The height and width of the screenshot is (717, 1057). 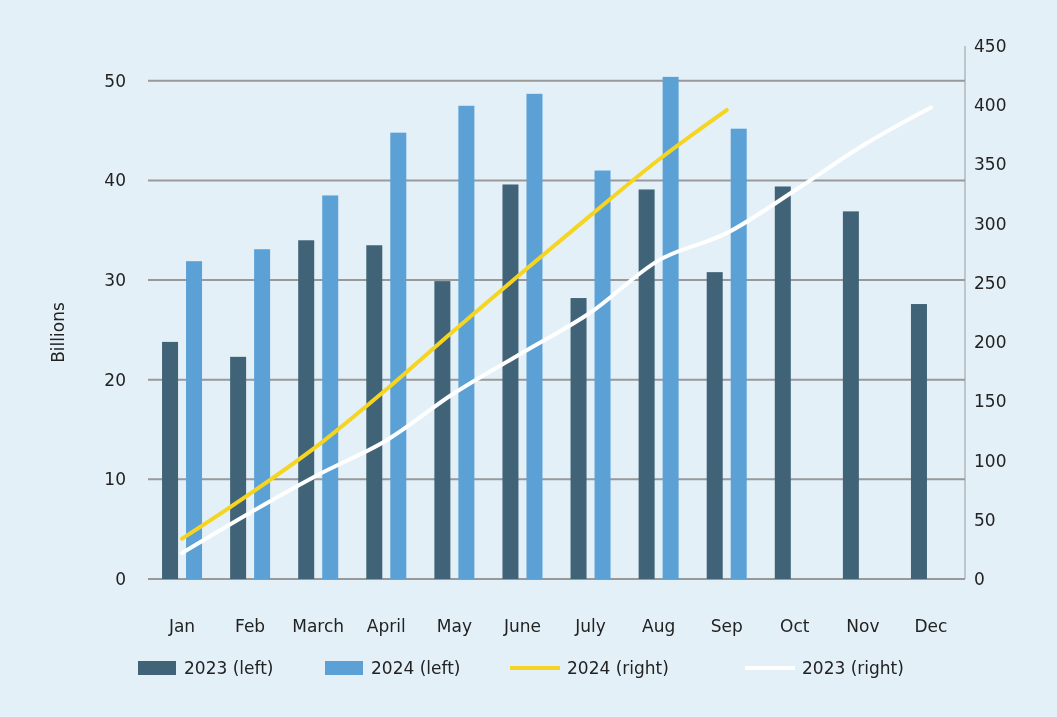 I want to click on y2-tick-label: 150, so click(x=990, y=401).